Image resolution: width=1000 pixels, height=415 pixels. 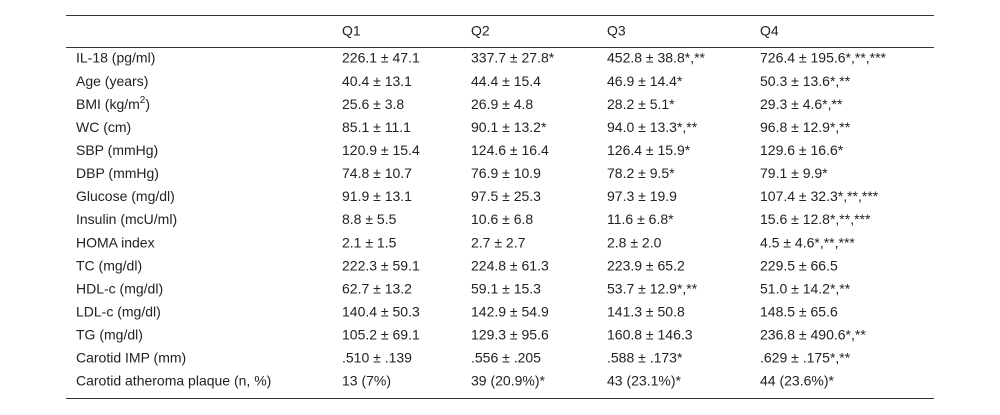 What do you see at coordinates (119, 288) in the screenshot?
I see `row-label: HDL-c (mg/dl)` at bounding box center [119, 288].